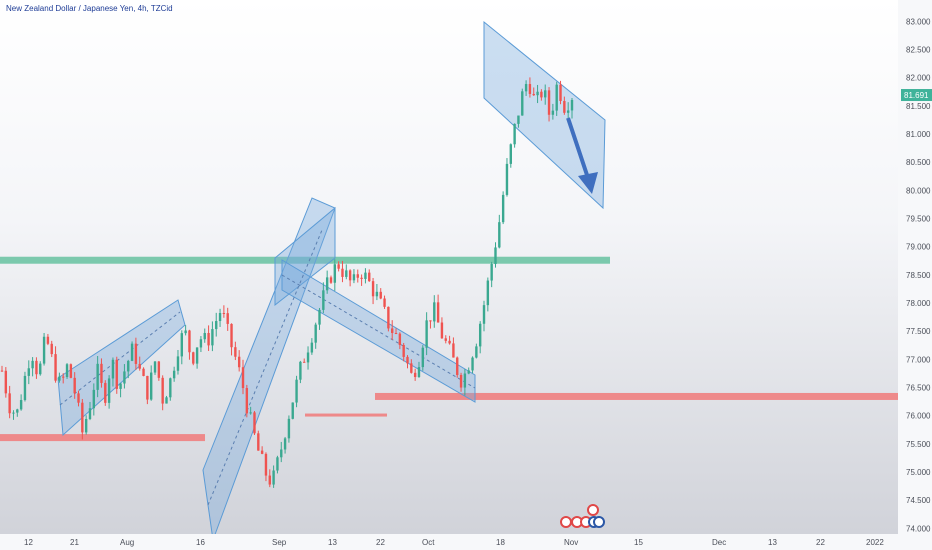 This screenshot has height=550, width=932. What do you see at coordinates (918, 106) in the screenshot?
I see `price-axis-label: 81.500` at bounding box center [918, 106].